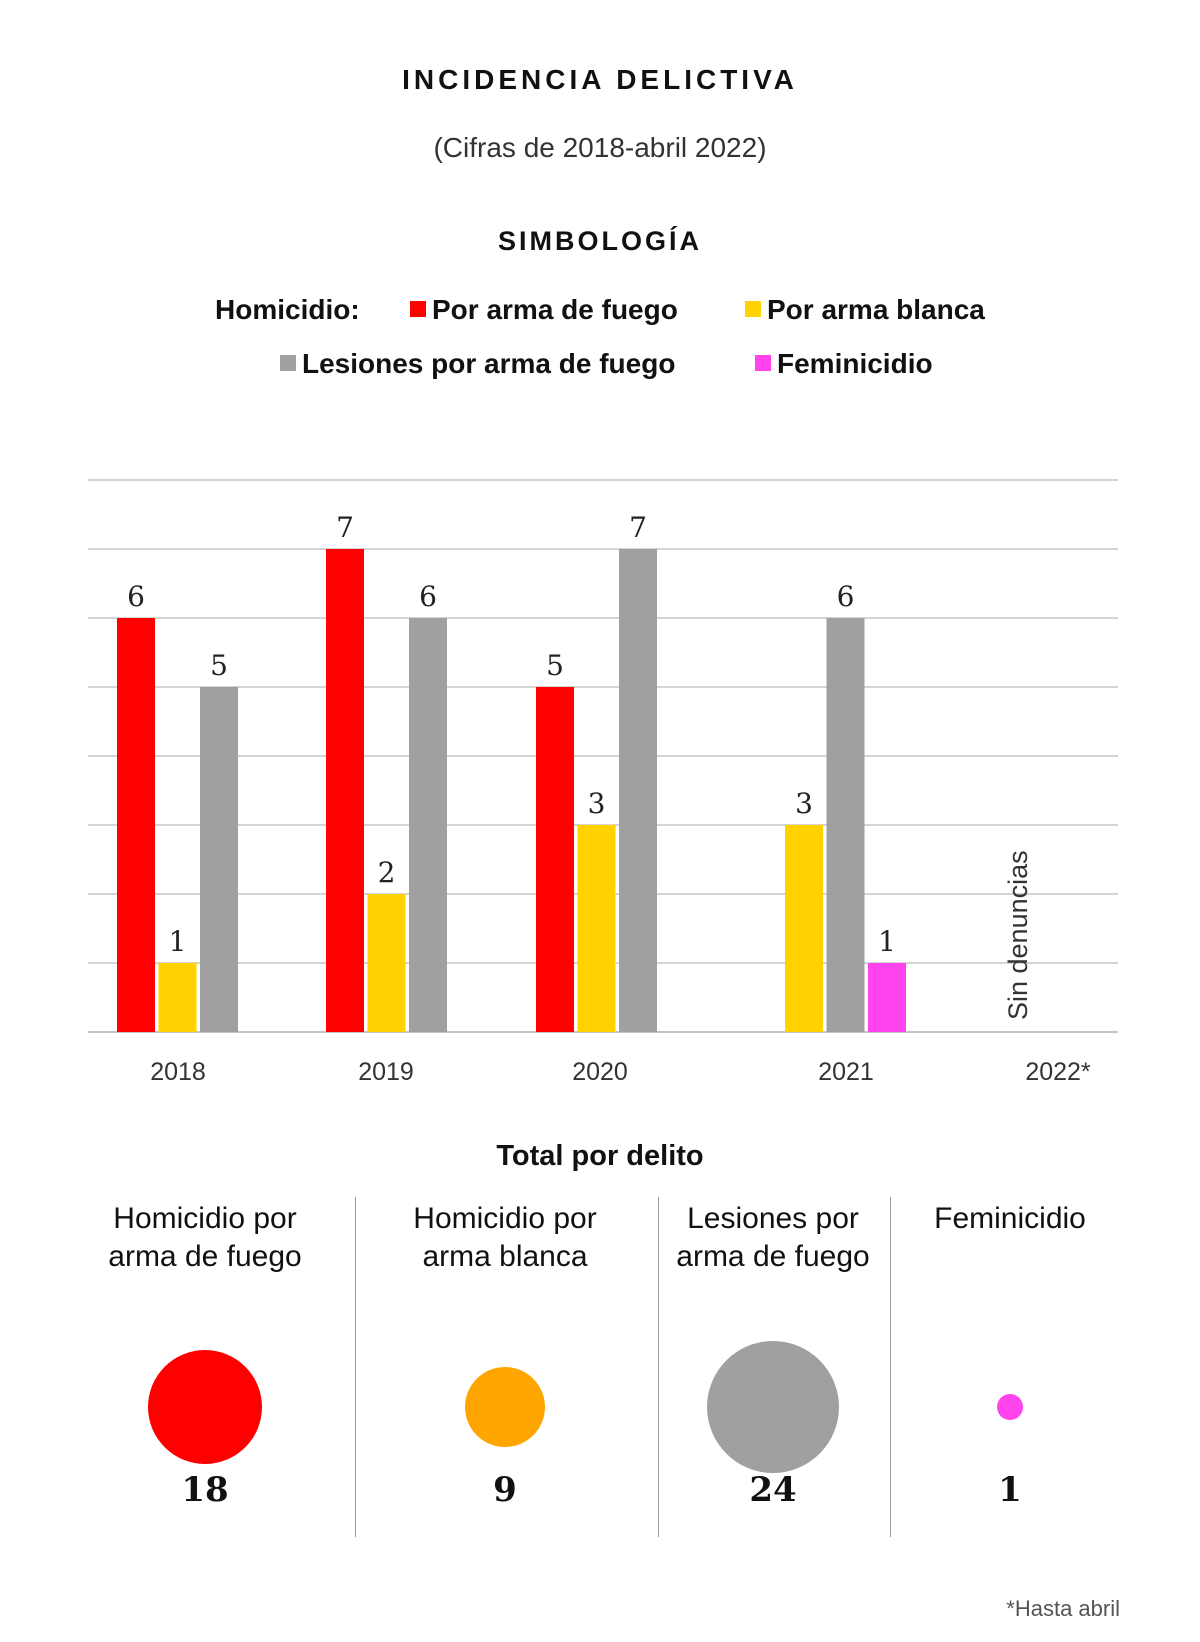 The image size is (1200, 1642). What do you see at coordinates (205, 1237) in the screenshot?
I see `total-label: Homicidio por arma de fuego` at bounding box center [205, 1237].